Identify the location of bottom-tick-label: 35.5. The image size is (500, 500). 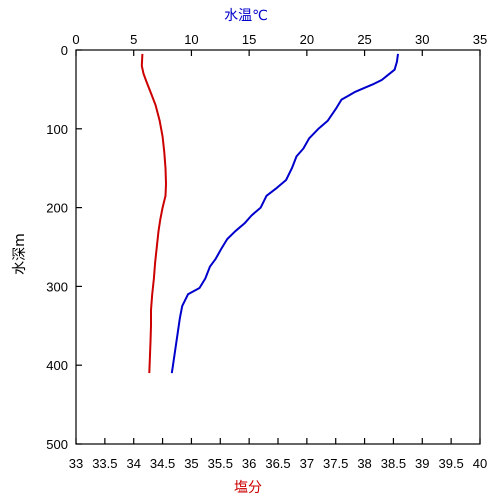
(220, 463).